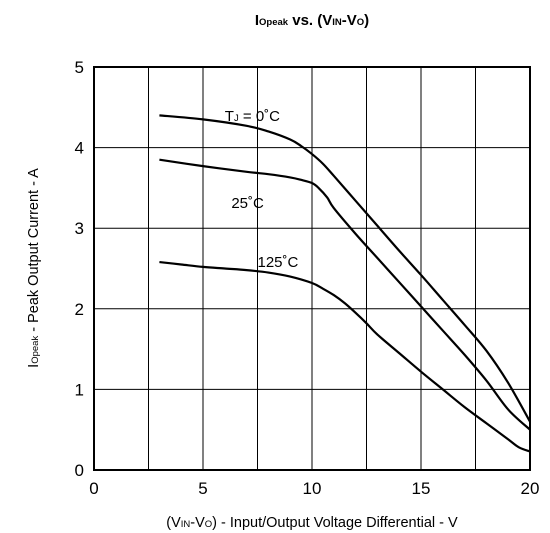 This screenshot has width=550, height=533. I want to click on title-part: I, so click(257, 20).